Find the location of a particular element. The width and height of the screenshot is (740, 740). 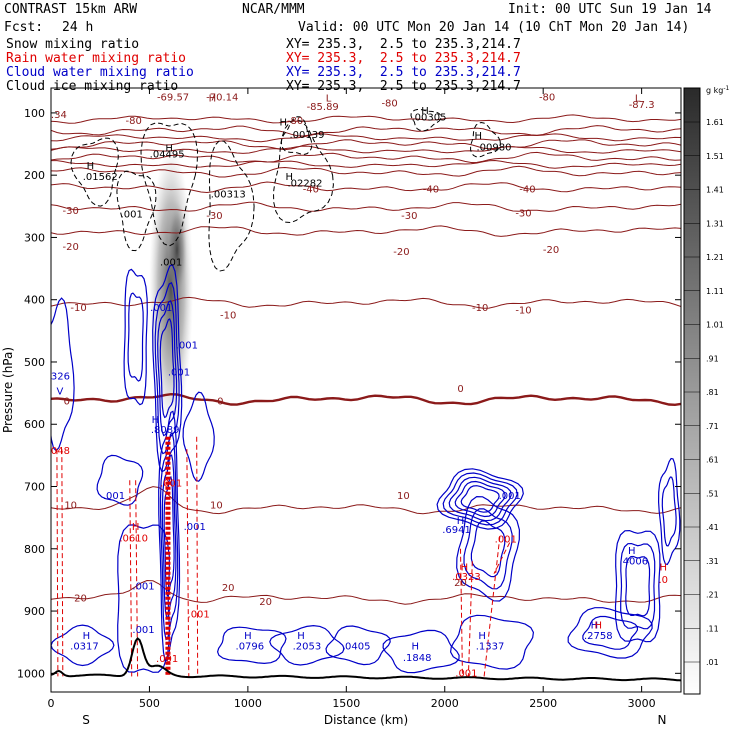

colorbar-level-label: 1.51 is located at coordinates (715, 156).